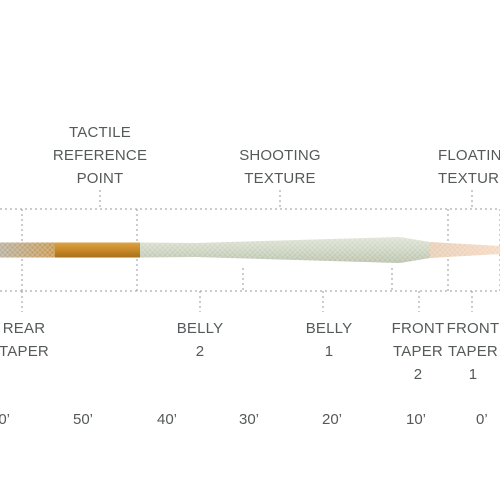 Image resolution: width=500 pixels, height=500 pixels. What do you see at coordinates (83, 419) in the screenshot?
I see `distance-tick: 50’` at bounding box center [83, 419].